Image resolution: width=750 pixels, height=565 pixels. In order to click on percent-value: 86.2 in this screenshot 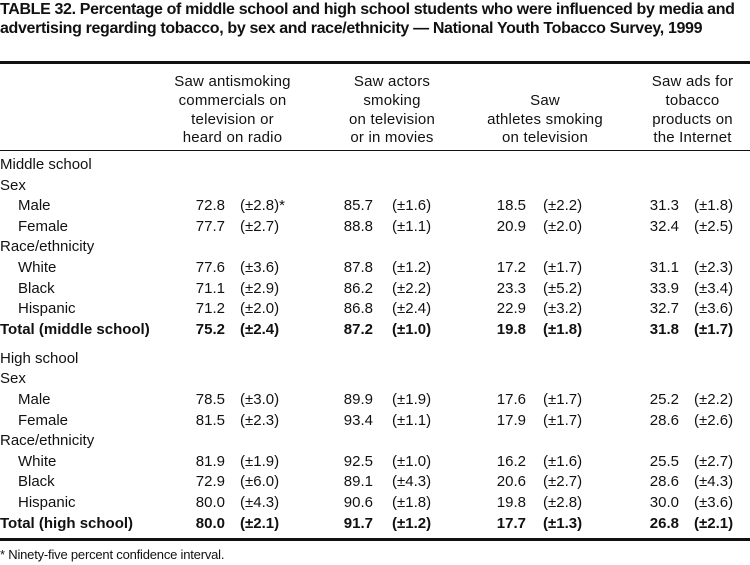, I will do `click(358, 288)`.